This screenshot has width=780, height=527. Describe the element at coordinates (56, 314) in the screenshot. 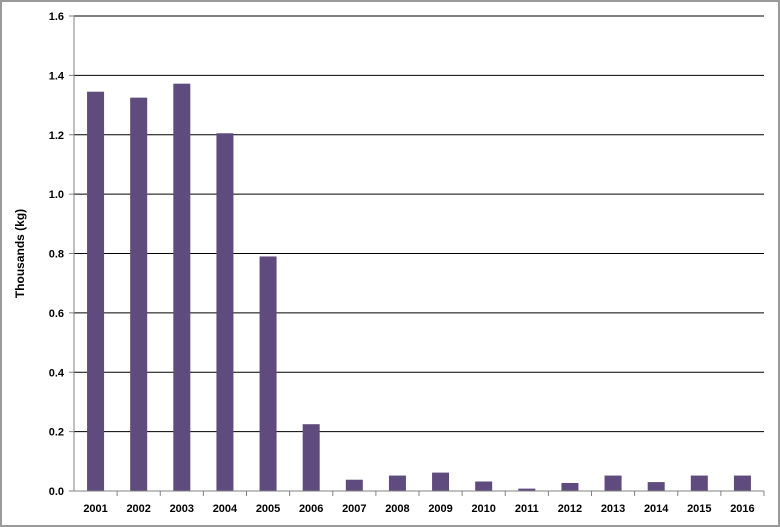

I see `y-tick-label: 0.6` at that location.